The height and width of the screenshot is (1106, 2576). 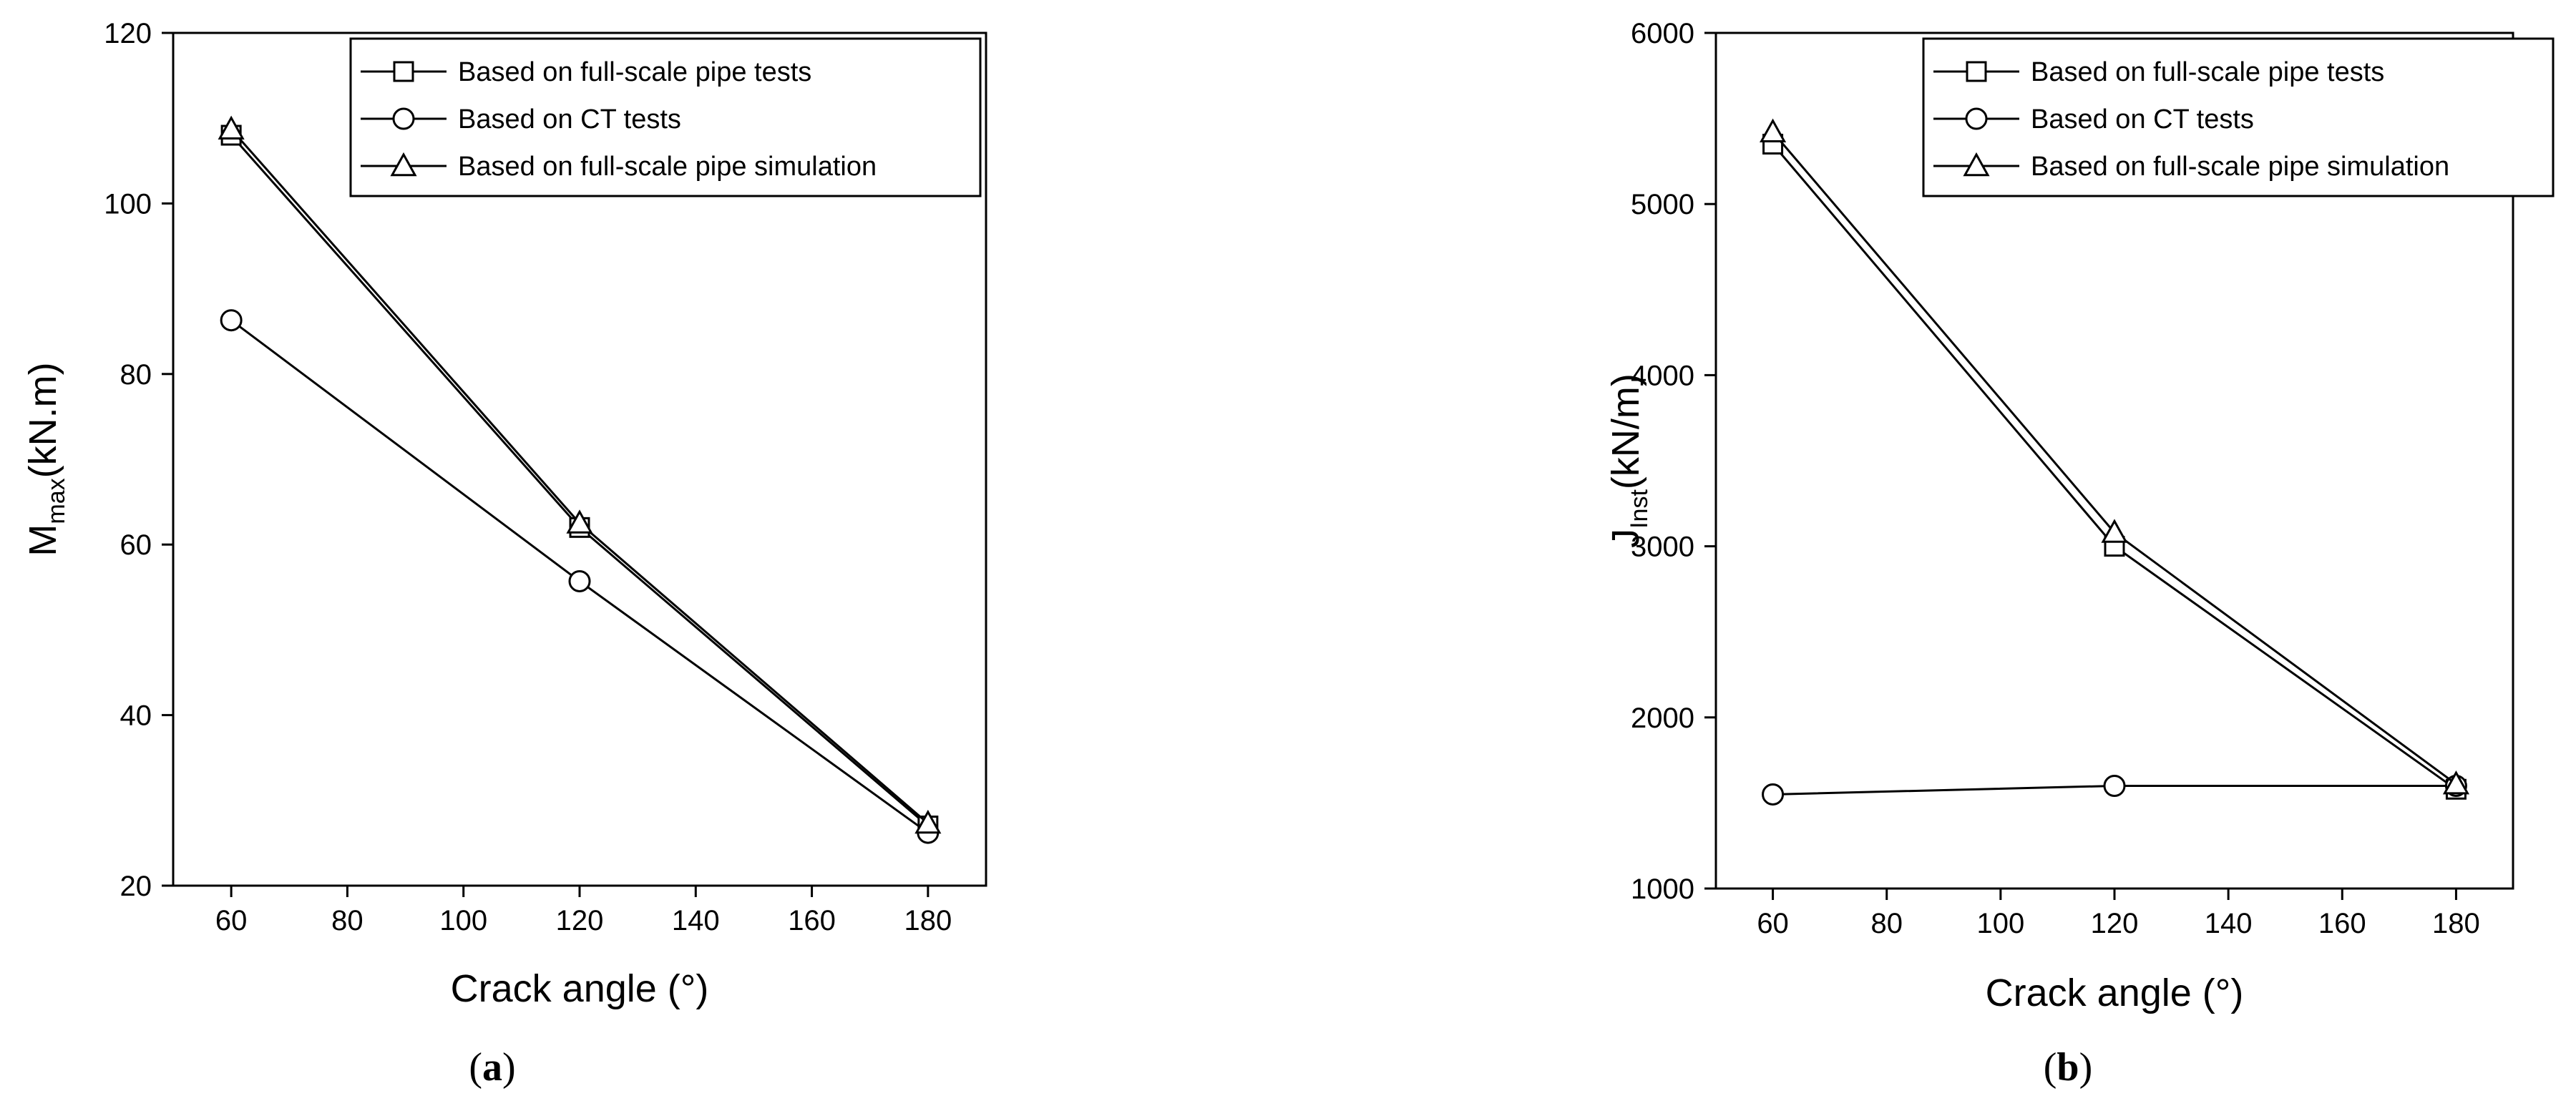 What do you see at coordinates (1639, 509) in the screenshot?
I see `y-axis-title-subscript: Inst` at bounding box center [1639, 509].